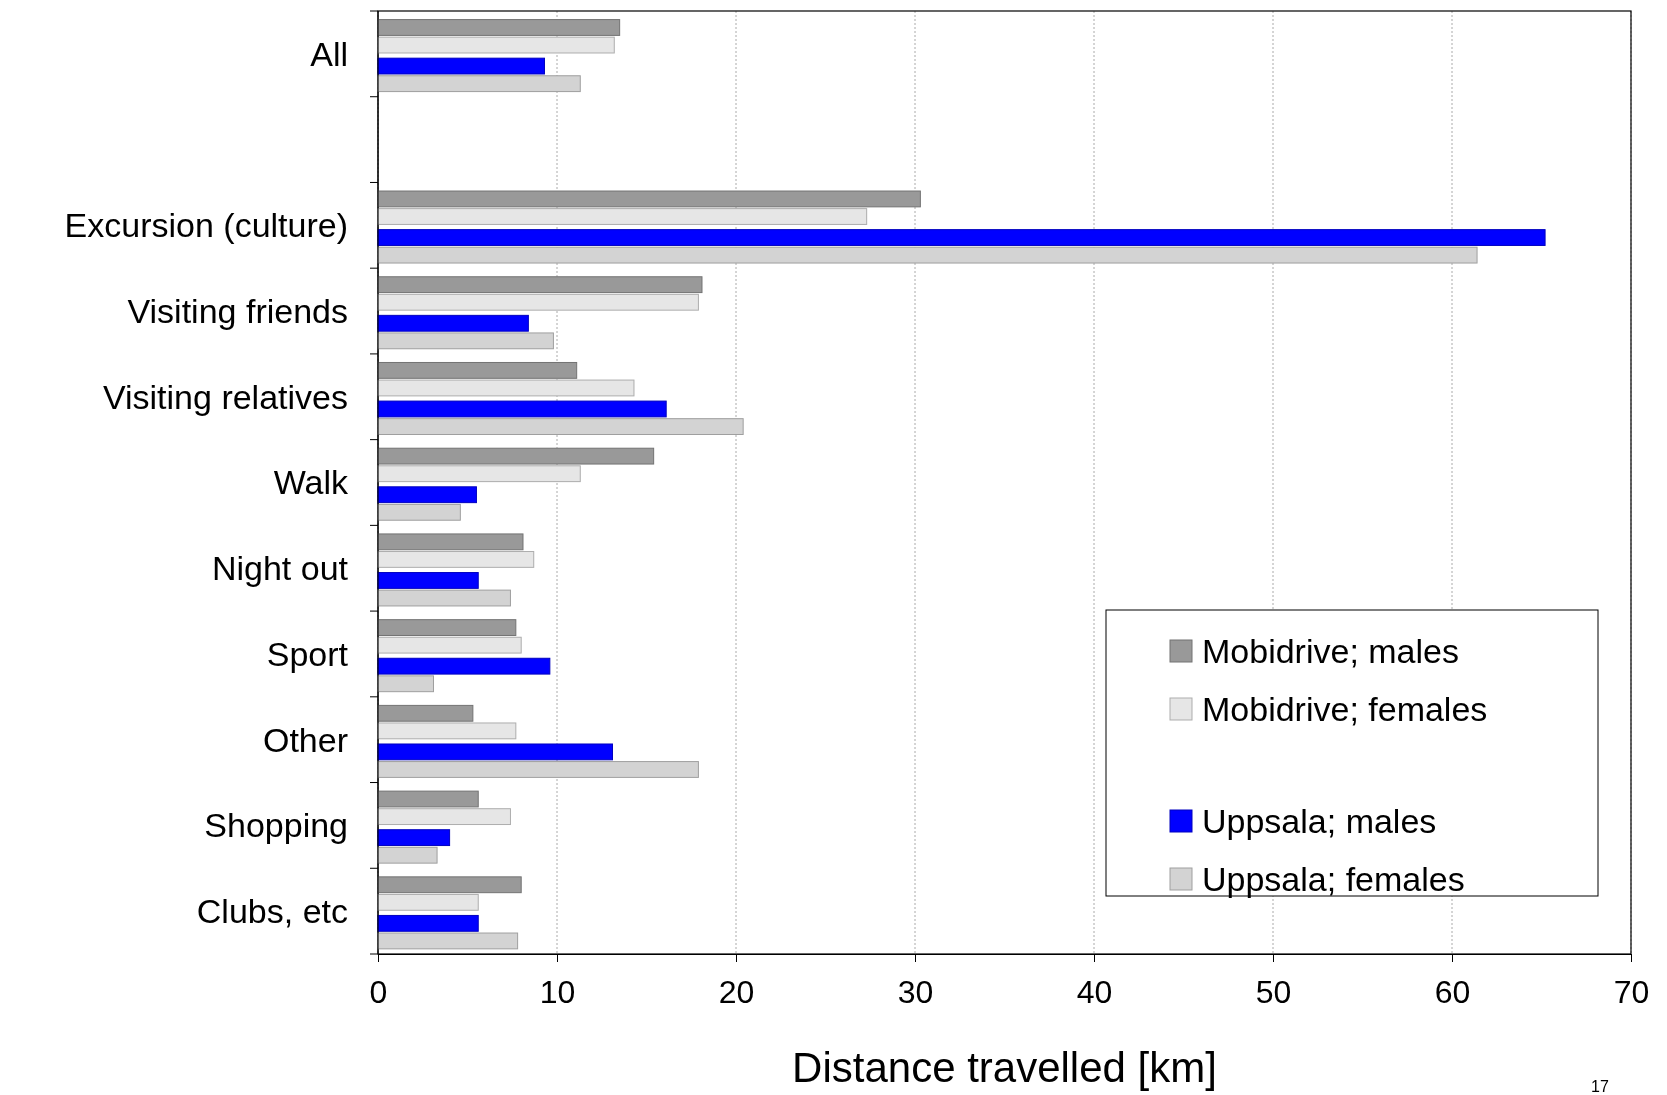  I want to click on y-tick-label: Other, so click(305, 739).